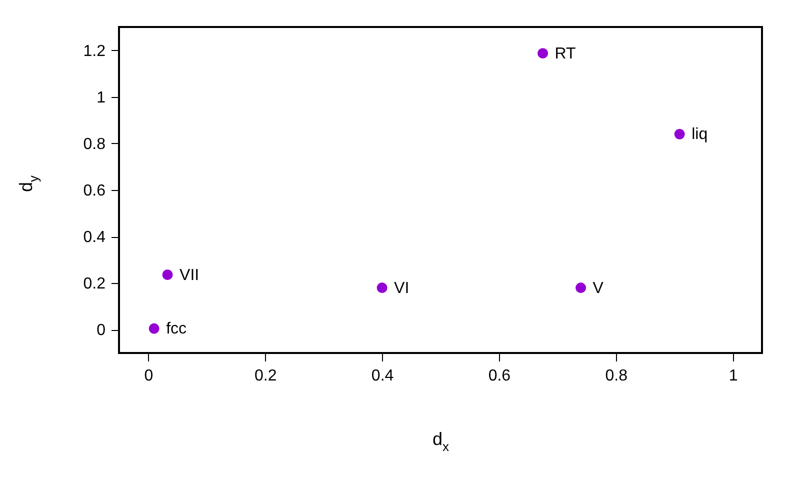 This screenshot has height=500, width=800. Describe the element at coordinates (733, 376) in the screenshot. I see `x-tick-label: 1` at that location.